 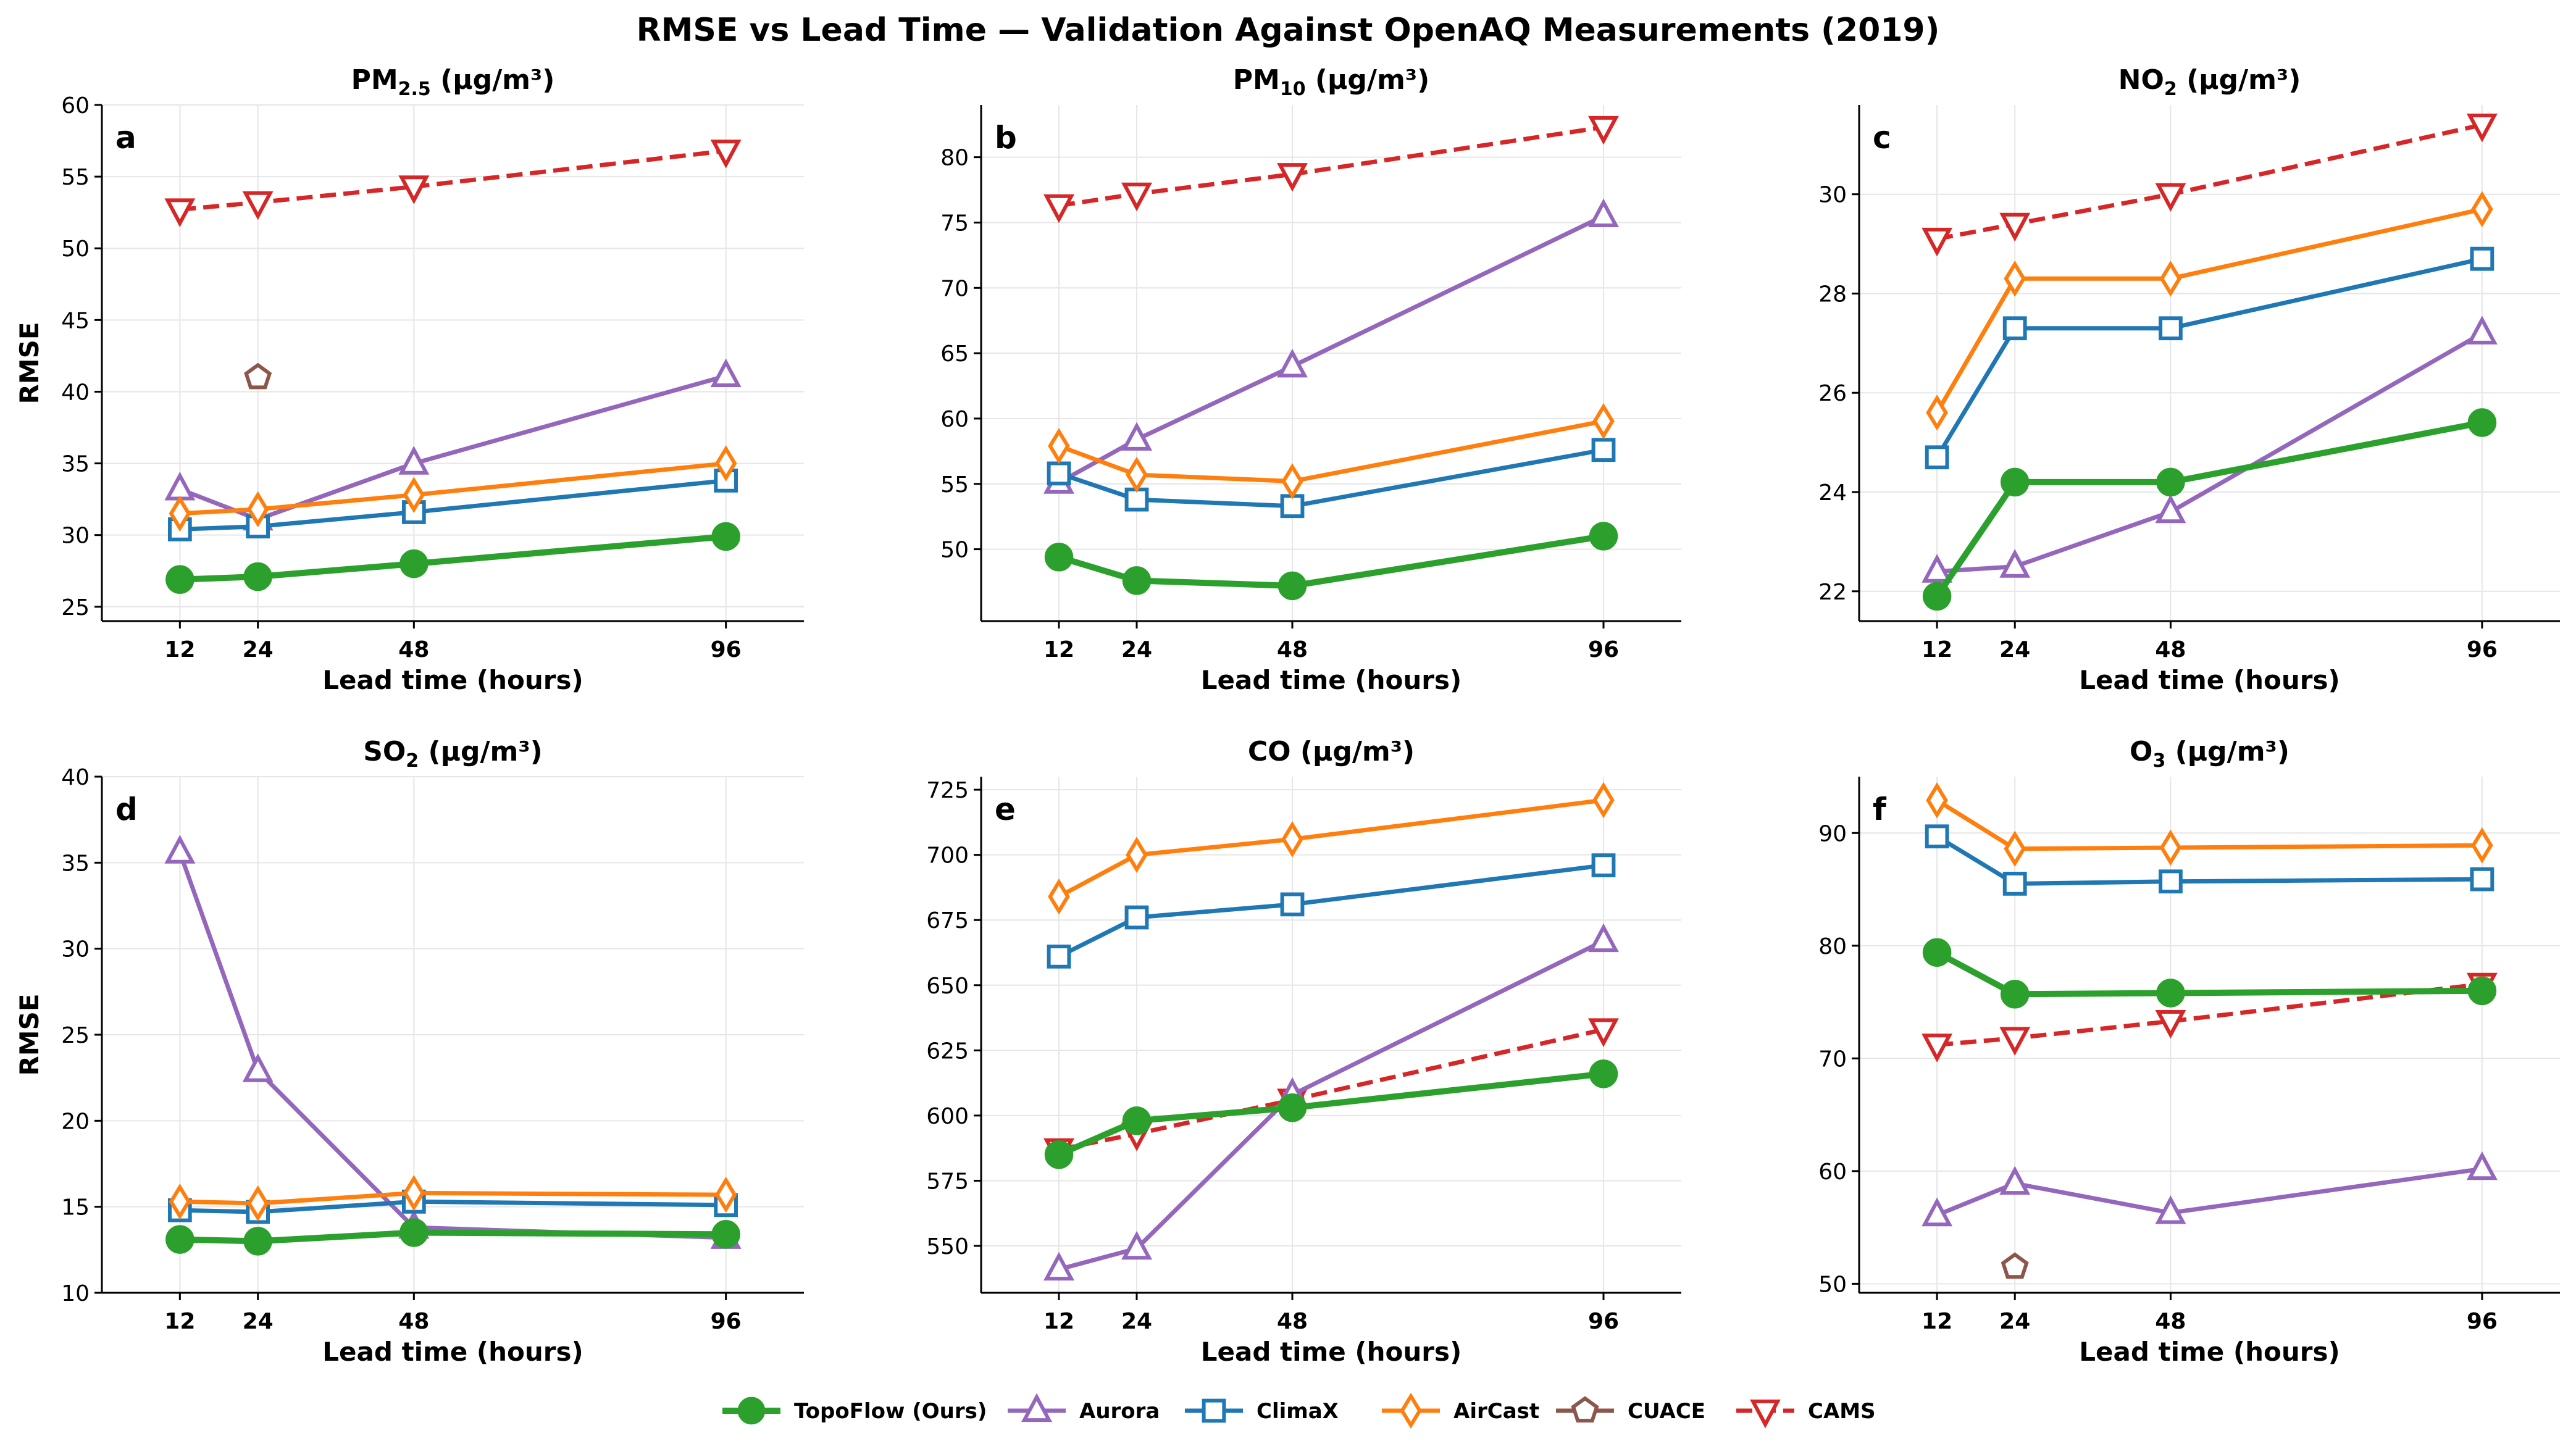 What do you see at coordinates (1293, 89) in the screenshot?
I see `panel-title-subscript: 10` at bounding box center [1293, 89].